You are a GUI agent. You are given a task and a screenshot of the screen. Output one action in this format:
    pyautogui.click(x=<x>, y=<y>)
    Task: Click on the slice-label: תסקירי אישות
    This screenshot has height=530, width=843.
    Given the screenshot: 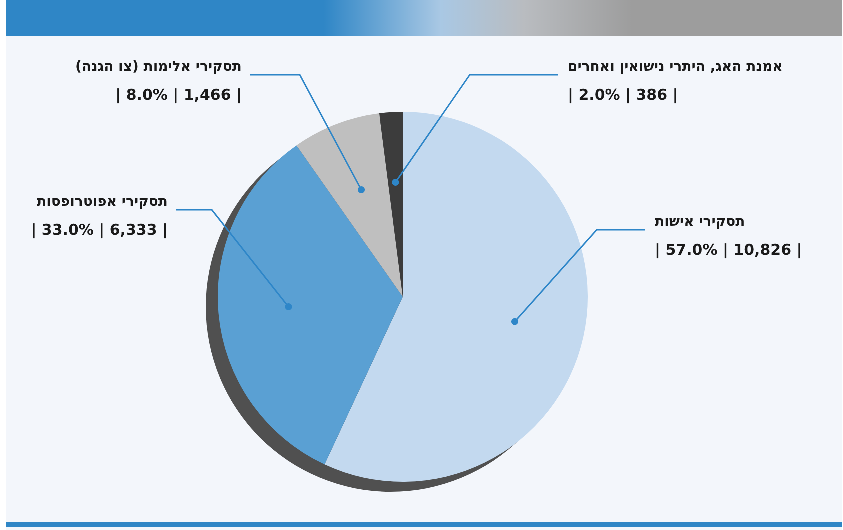 What is the action you would take?
    pyautogui.click(x=700, y=222)
    